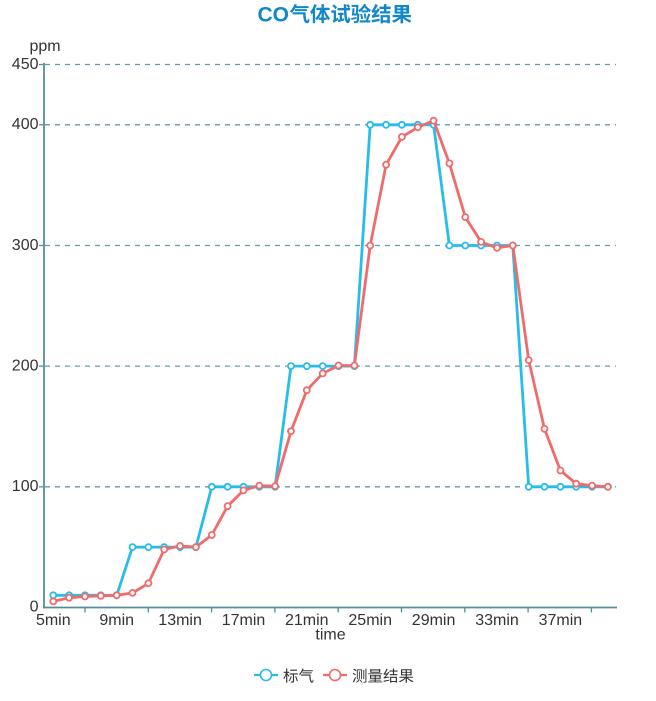  What do you see at coordinates (434, 620) in the screenshot?
I see `svg-text: 29min` at bounding box center [434, 620].